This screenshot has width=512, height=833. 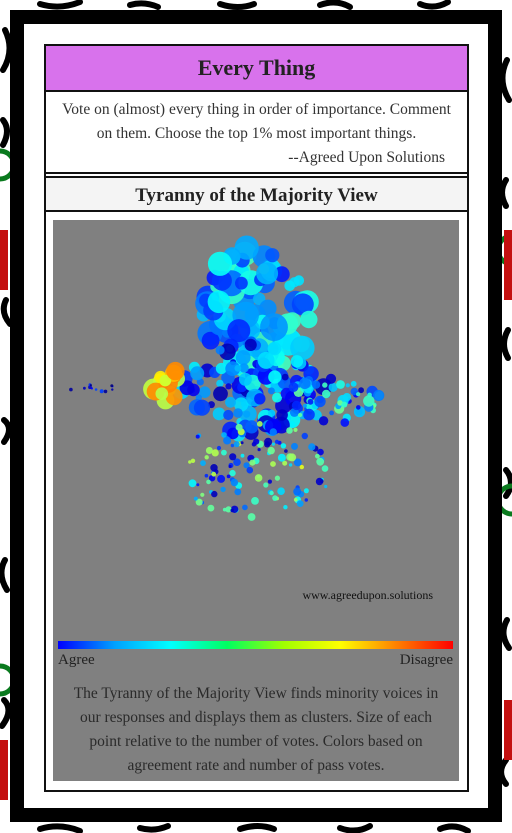 I want to click on card-title: Every Thing, so click(x=256, y=69).